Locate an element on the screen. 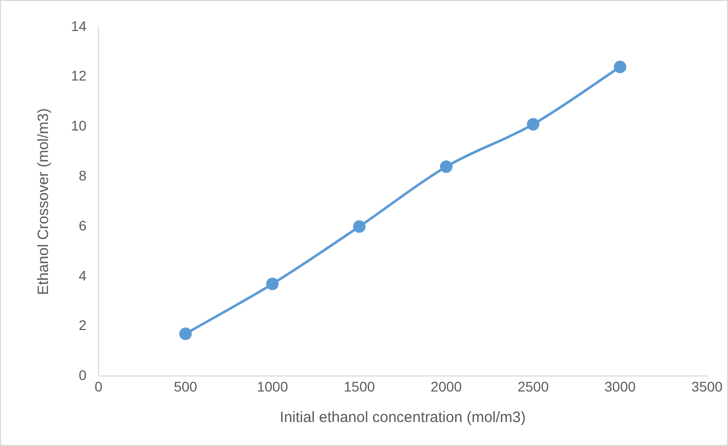  x-tick-label: 2000 is located at coordinates (446, 386).